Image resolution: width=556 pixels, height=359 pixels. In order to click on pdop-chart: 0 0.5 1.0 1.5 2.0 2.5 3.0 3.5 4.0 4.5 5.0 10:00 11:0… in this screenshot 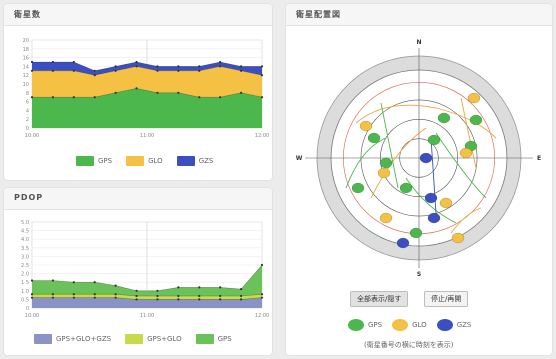, I will do `click(145, 269)`.